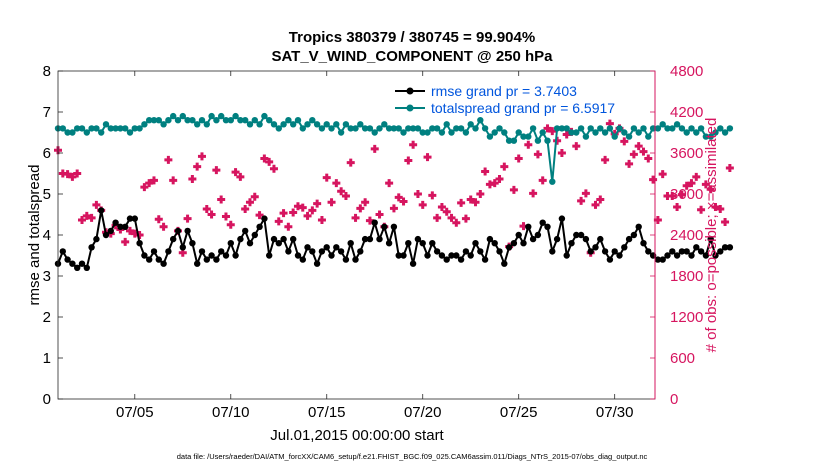 The image size is (830, 470). I want to click on x-tick-label: 07/15, so click(327, 412).